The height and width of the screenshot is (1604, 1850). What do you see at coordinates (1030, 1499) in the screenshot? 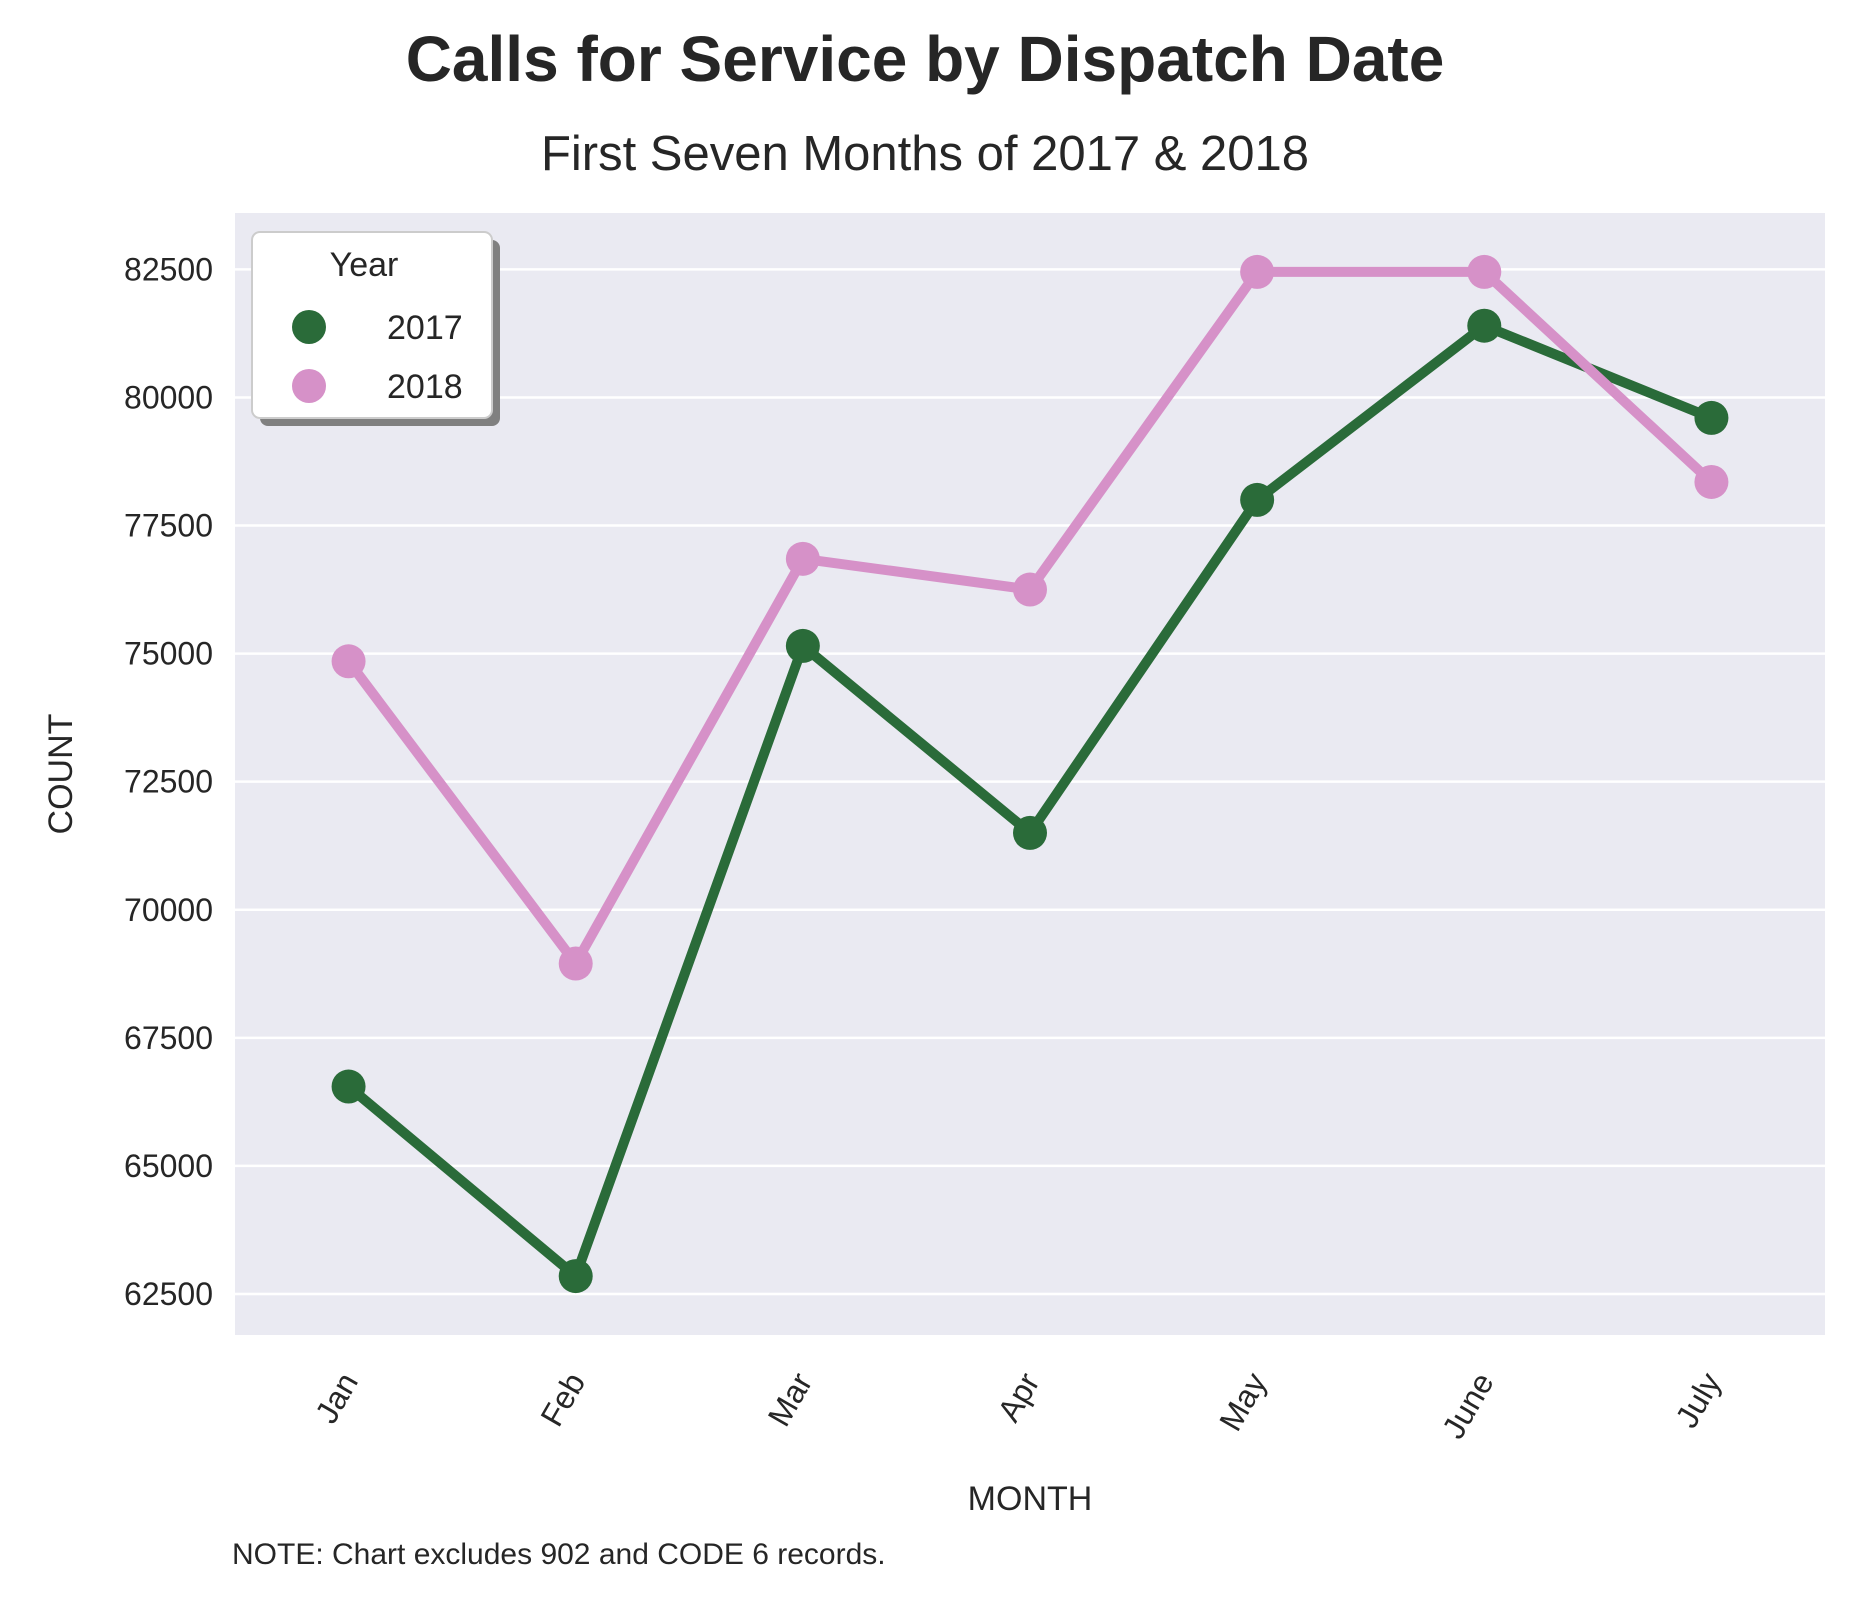
I see `x-axis-label: MONTH` at bounding box center [1030, 1499].